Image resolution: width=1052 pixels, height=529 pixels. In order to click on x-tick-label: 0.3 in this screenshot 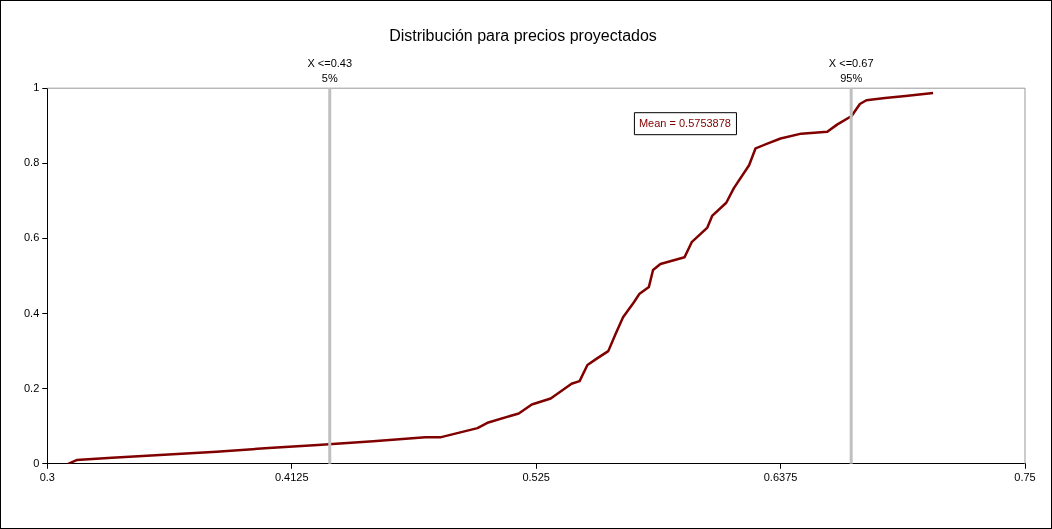, I will do `click(47, 477)`.